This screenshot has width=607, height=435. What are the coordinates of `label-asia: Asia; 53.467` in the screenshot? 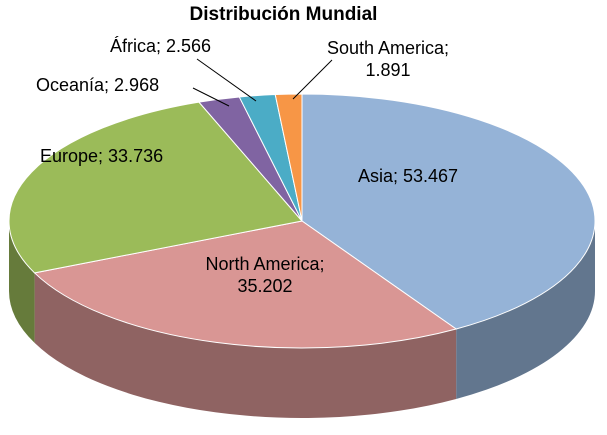 It's located at (408, 176).